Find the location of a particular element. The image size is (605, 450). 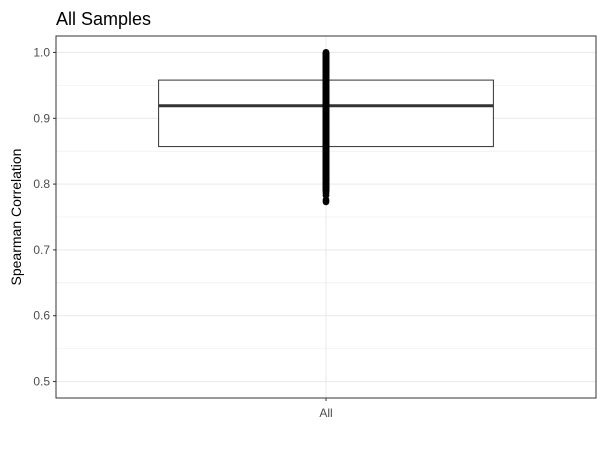

chart-title: All Samples is located at coordinates (103, 19).